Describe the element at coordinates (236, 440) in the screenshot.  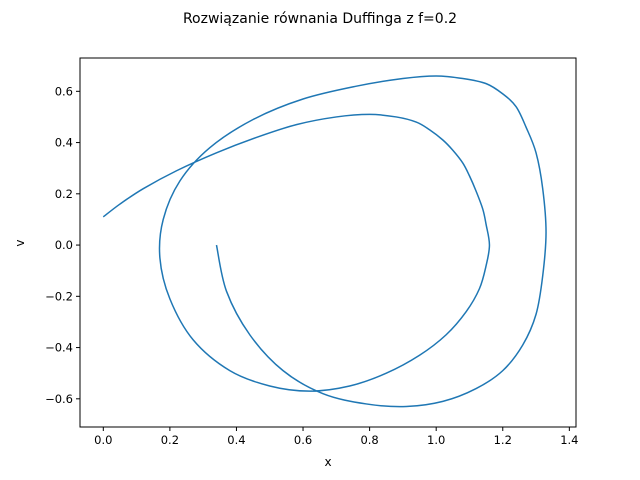
I see `x-tick-label: 0.4` at that location.